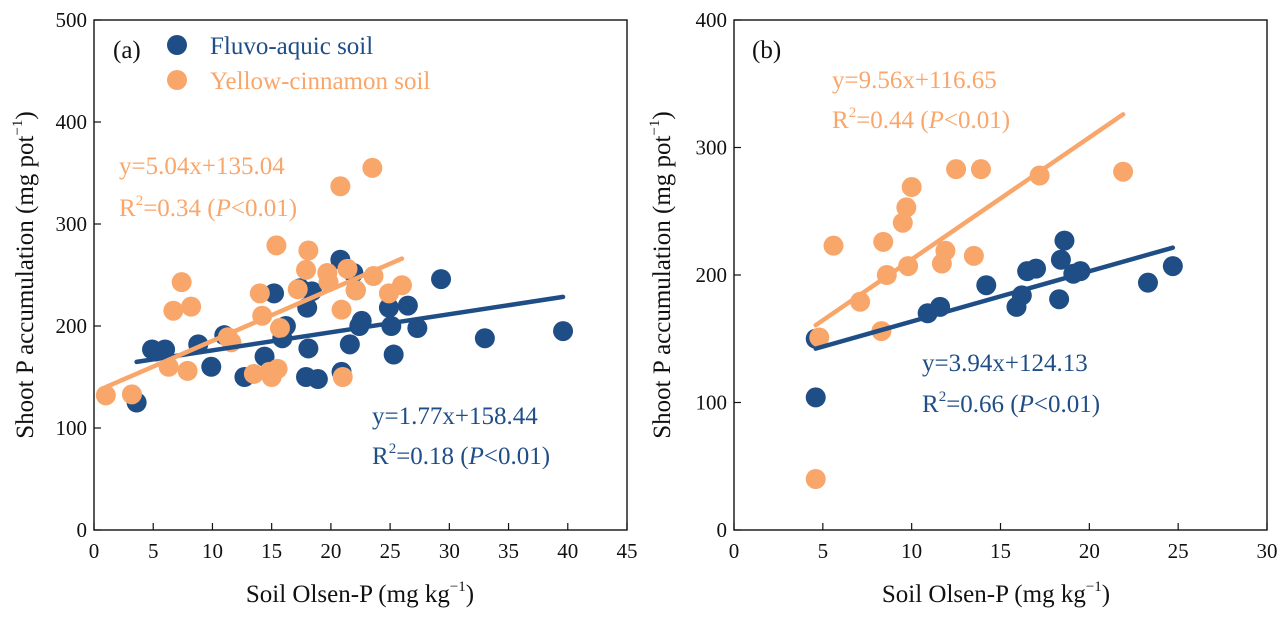  I want to click on x-label-end: ), so click(470, 594).